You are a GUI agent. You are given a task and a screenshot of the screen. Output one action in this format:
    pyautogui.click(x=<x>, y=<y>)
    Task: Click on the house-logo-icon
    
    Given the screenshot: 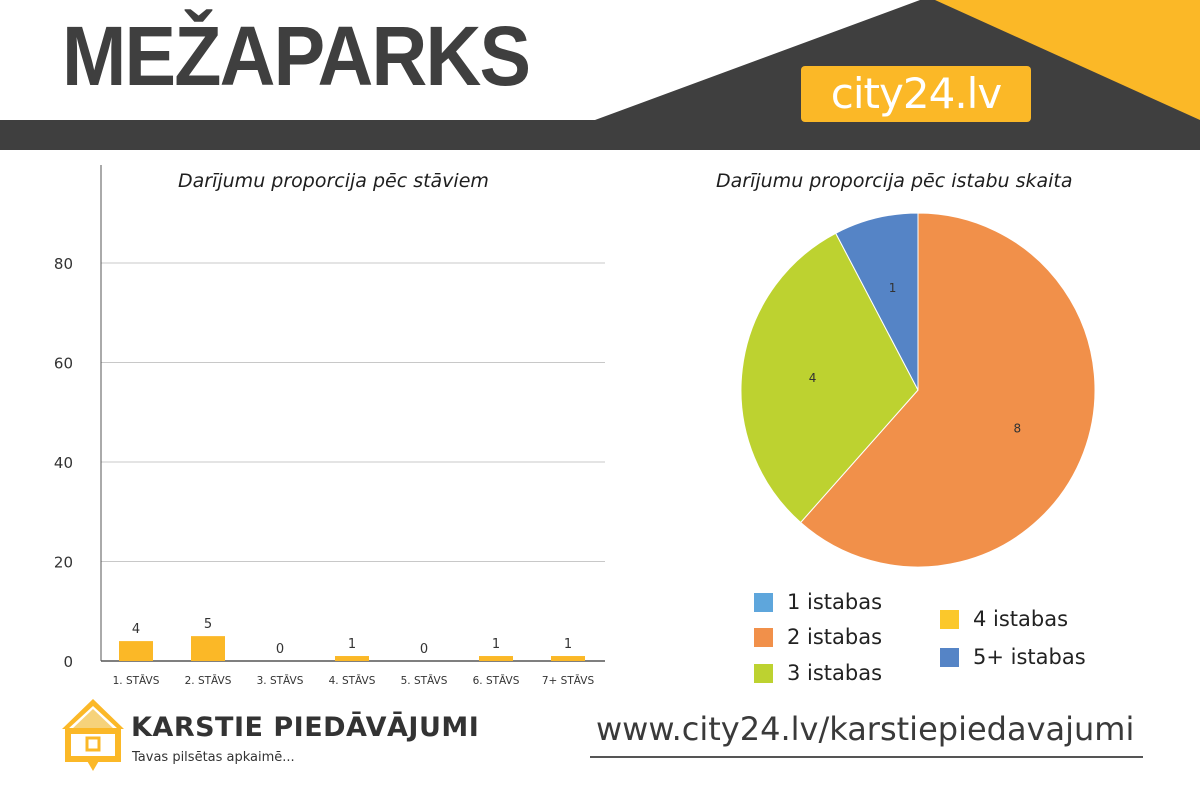 What is the action you would take?
    pyautogui.click(x=93, y=735)
    